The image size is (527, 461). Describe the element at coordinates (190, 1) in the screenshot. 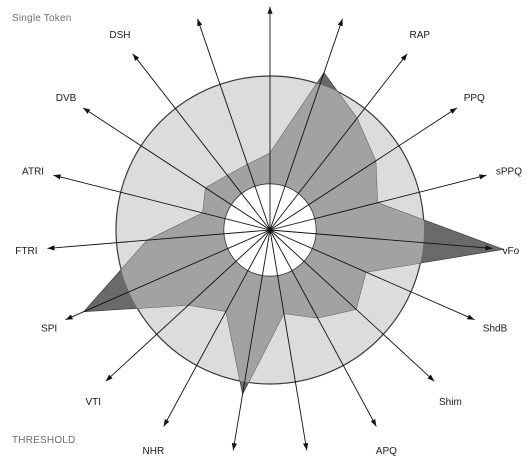

I see `axis-label-duv: DUV` at that location.